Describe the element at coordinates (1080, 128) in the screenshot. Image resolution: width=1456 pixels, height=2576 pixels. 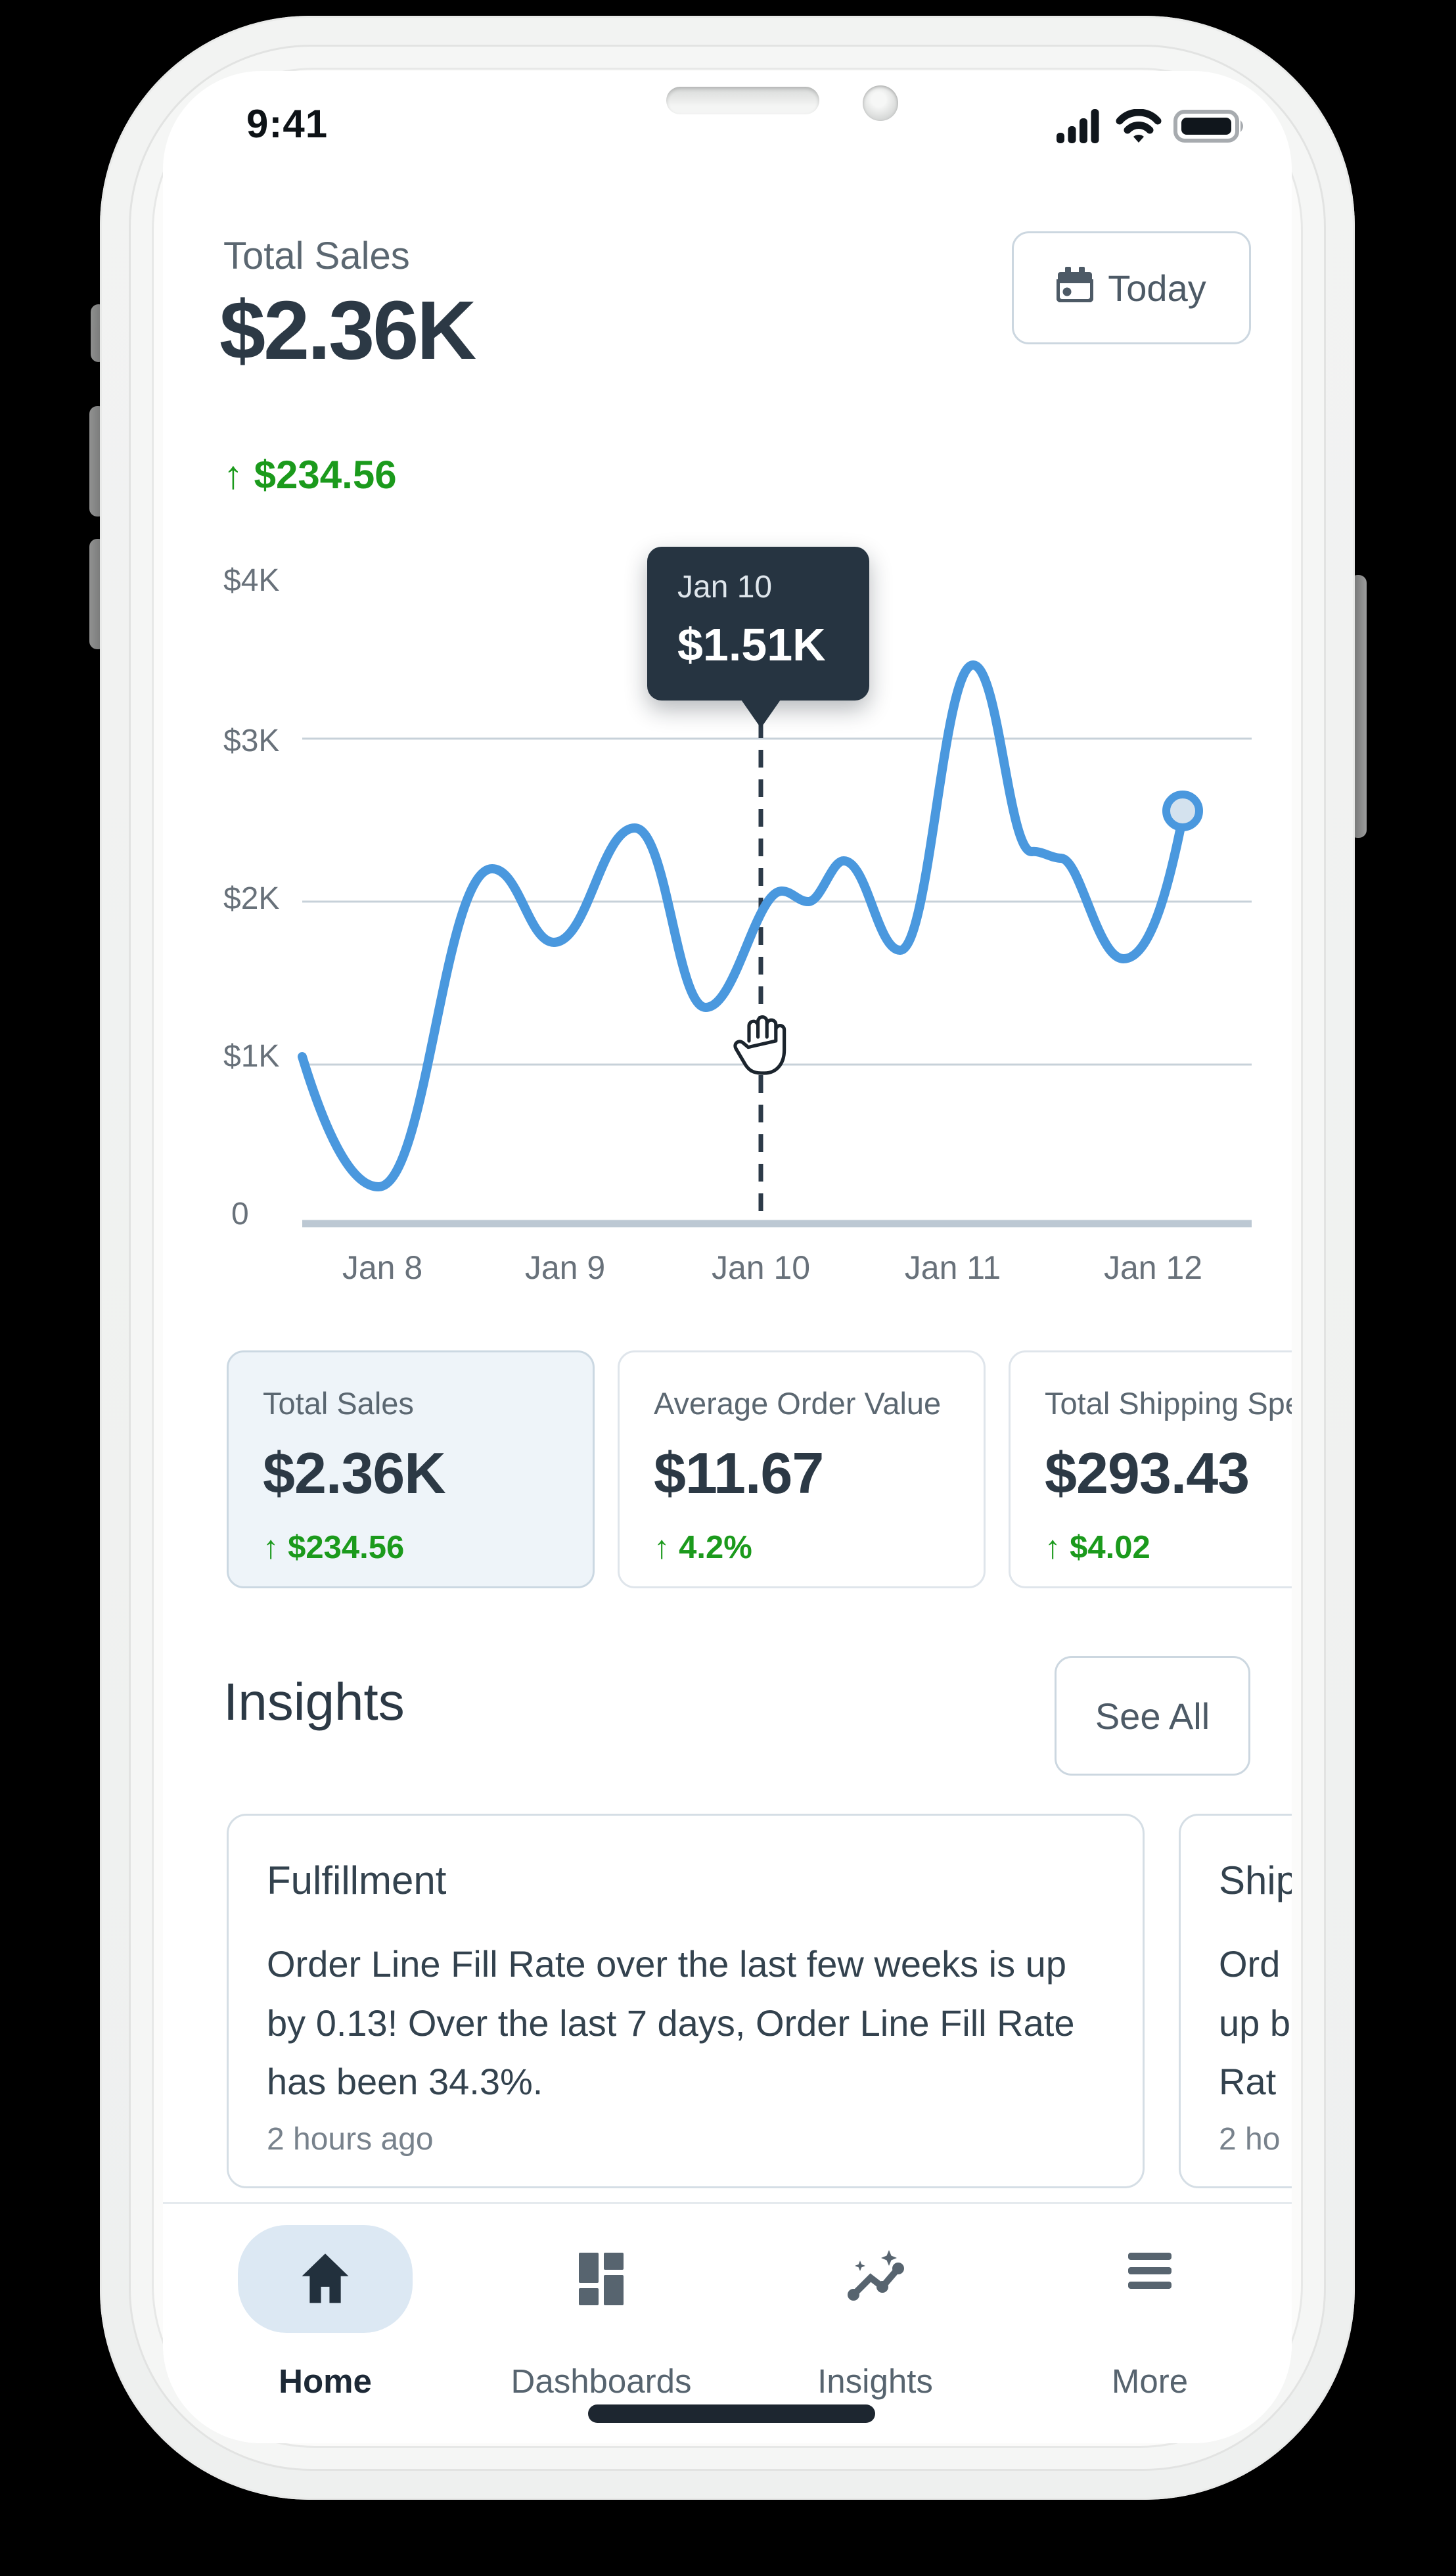
I see `signal-icon` at that location.